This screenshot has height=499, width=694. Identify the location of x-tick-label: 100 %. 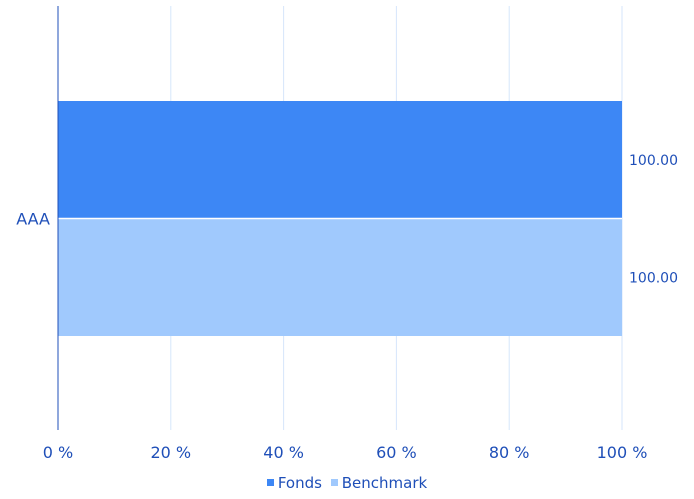
(622, 452).